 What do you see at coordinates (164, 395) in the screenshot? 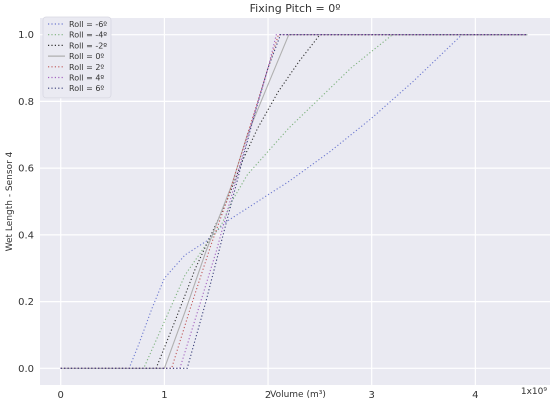
I see `x-tick-label: 1` at bounding box center [164, 395].